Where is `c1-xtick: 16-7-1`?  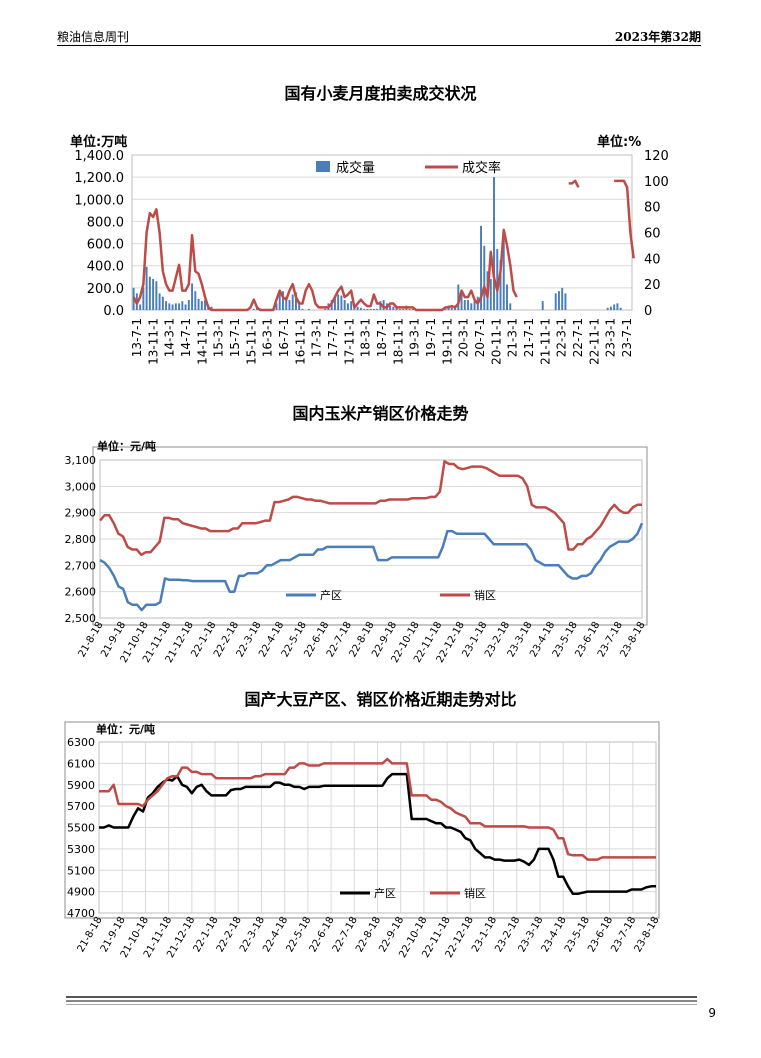
c1-xtick: 16-7-1 is located at coordinates (284, 337).